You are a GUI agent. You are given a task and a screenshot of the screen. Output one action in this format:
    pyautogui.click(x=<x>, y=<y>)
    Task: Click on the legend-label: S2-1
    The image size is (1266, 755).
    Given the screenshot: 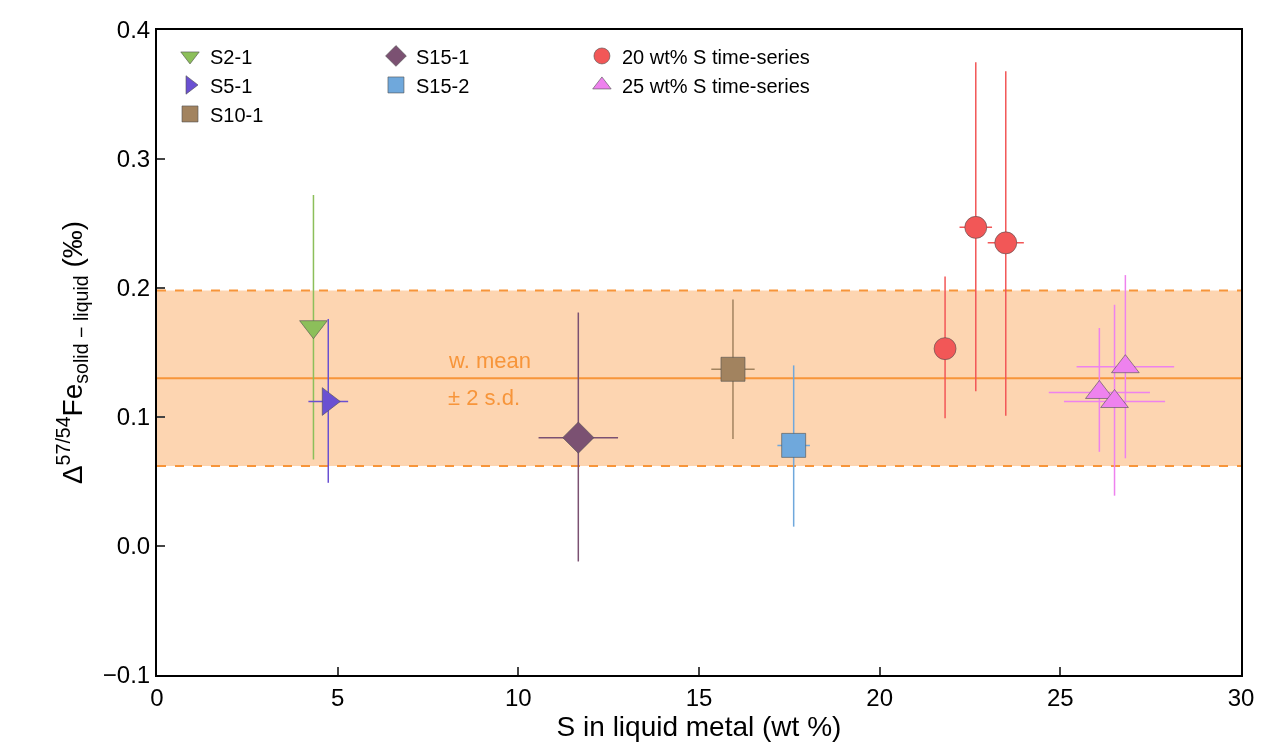 What is the action you would take?
    pyautogui.click(x=231, y=56)
    